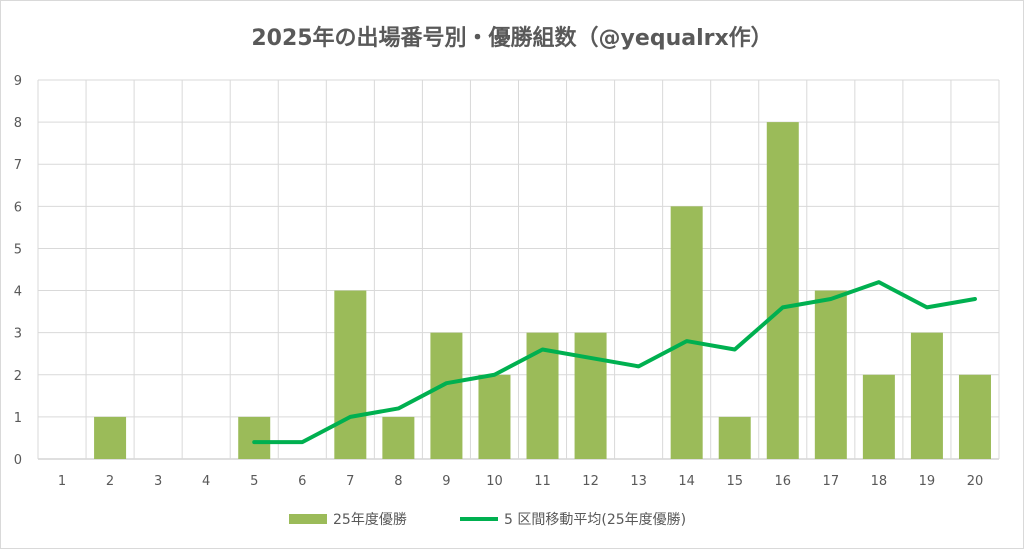 This screenshot has width=1024, height=549. What do you see at coordinates (302, 481) in the screenshot?
I see `x-tick-label: 6` at bounding box center [302, 481].